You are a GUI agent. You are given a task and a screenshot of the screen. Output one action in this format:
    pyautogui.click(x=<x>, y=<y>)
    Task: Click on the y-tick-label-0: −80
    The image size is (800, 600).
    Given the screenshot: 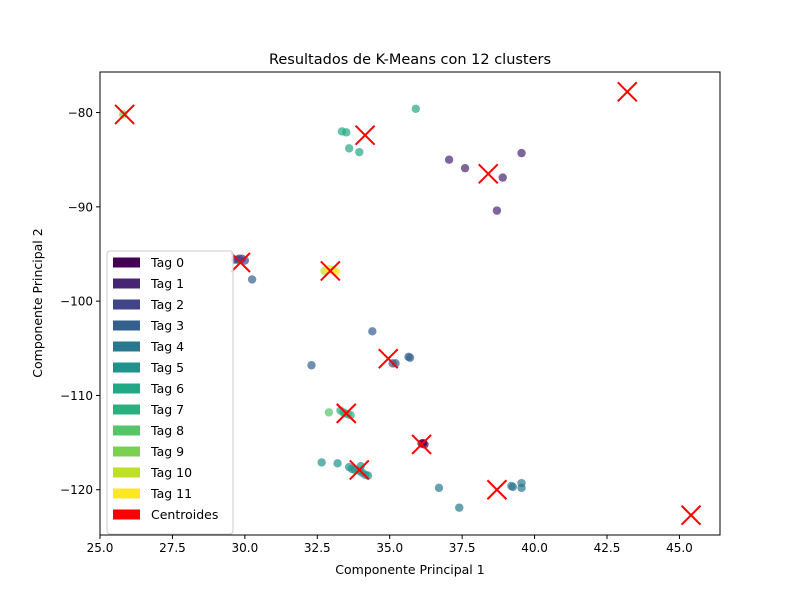 What is the action you would take?
    pyautogui.click(x=80, y=113)
    